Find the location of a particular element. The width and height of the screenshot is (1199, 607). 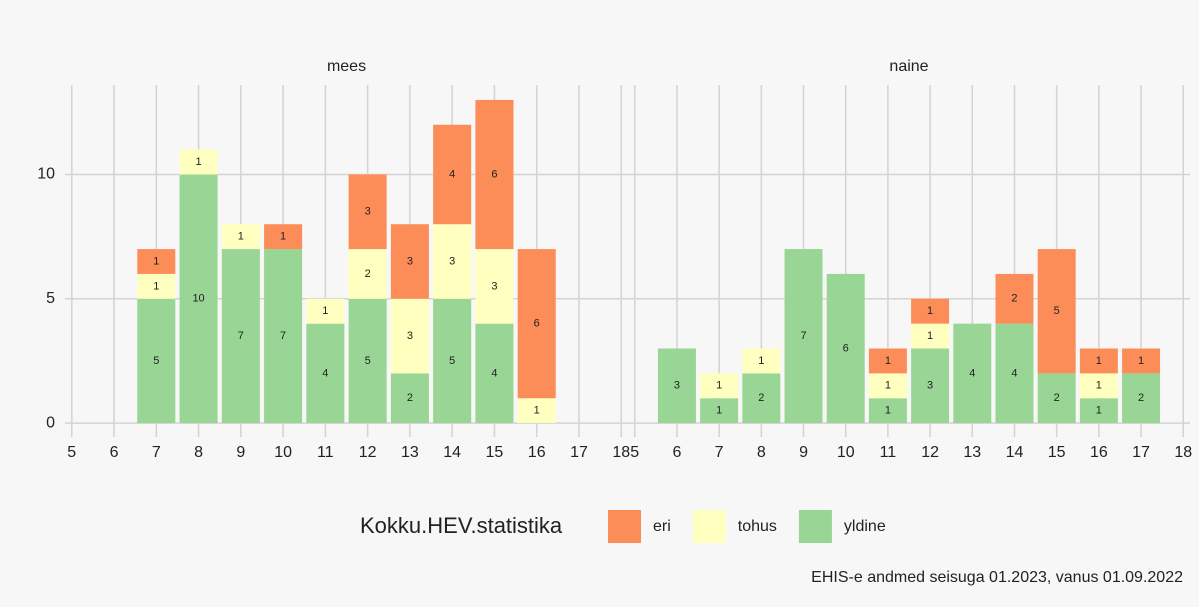

y-tick-label: 0 is located at coordinates (50, 422).